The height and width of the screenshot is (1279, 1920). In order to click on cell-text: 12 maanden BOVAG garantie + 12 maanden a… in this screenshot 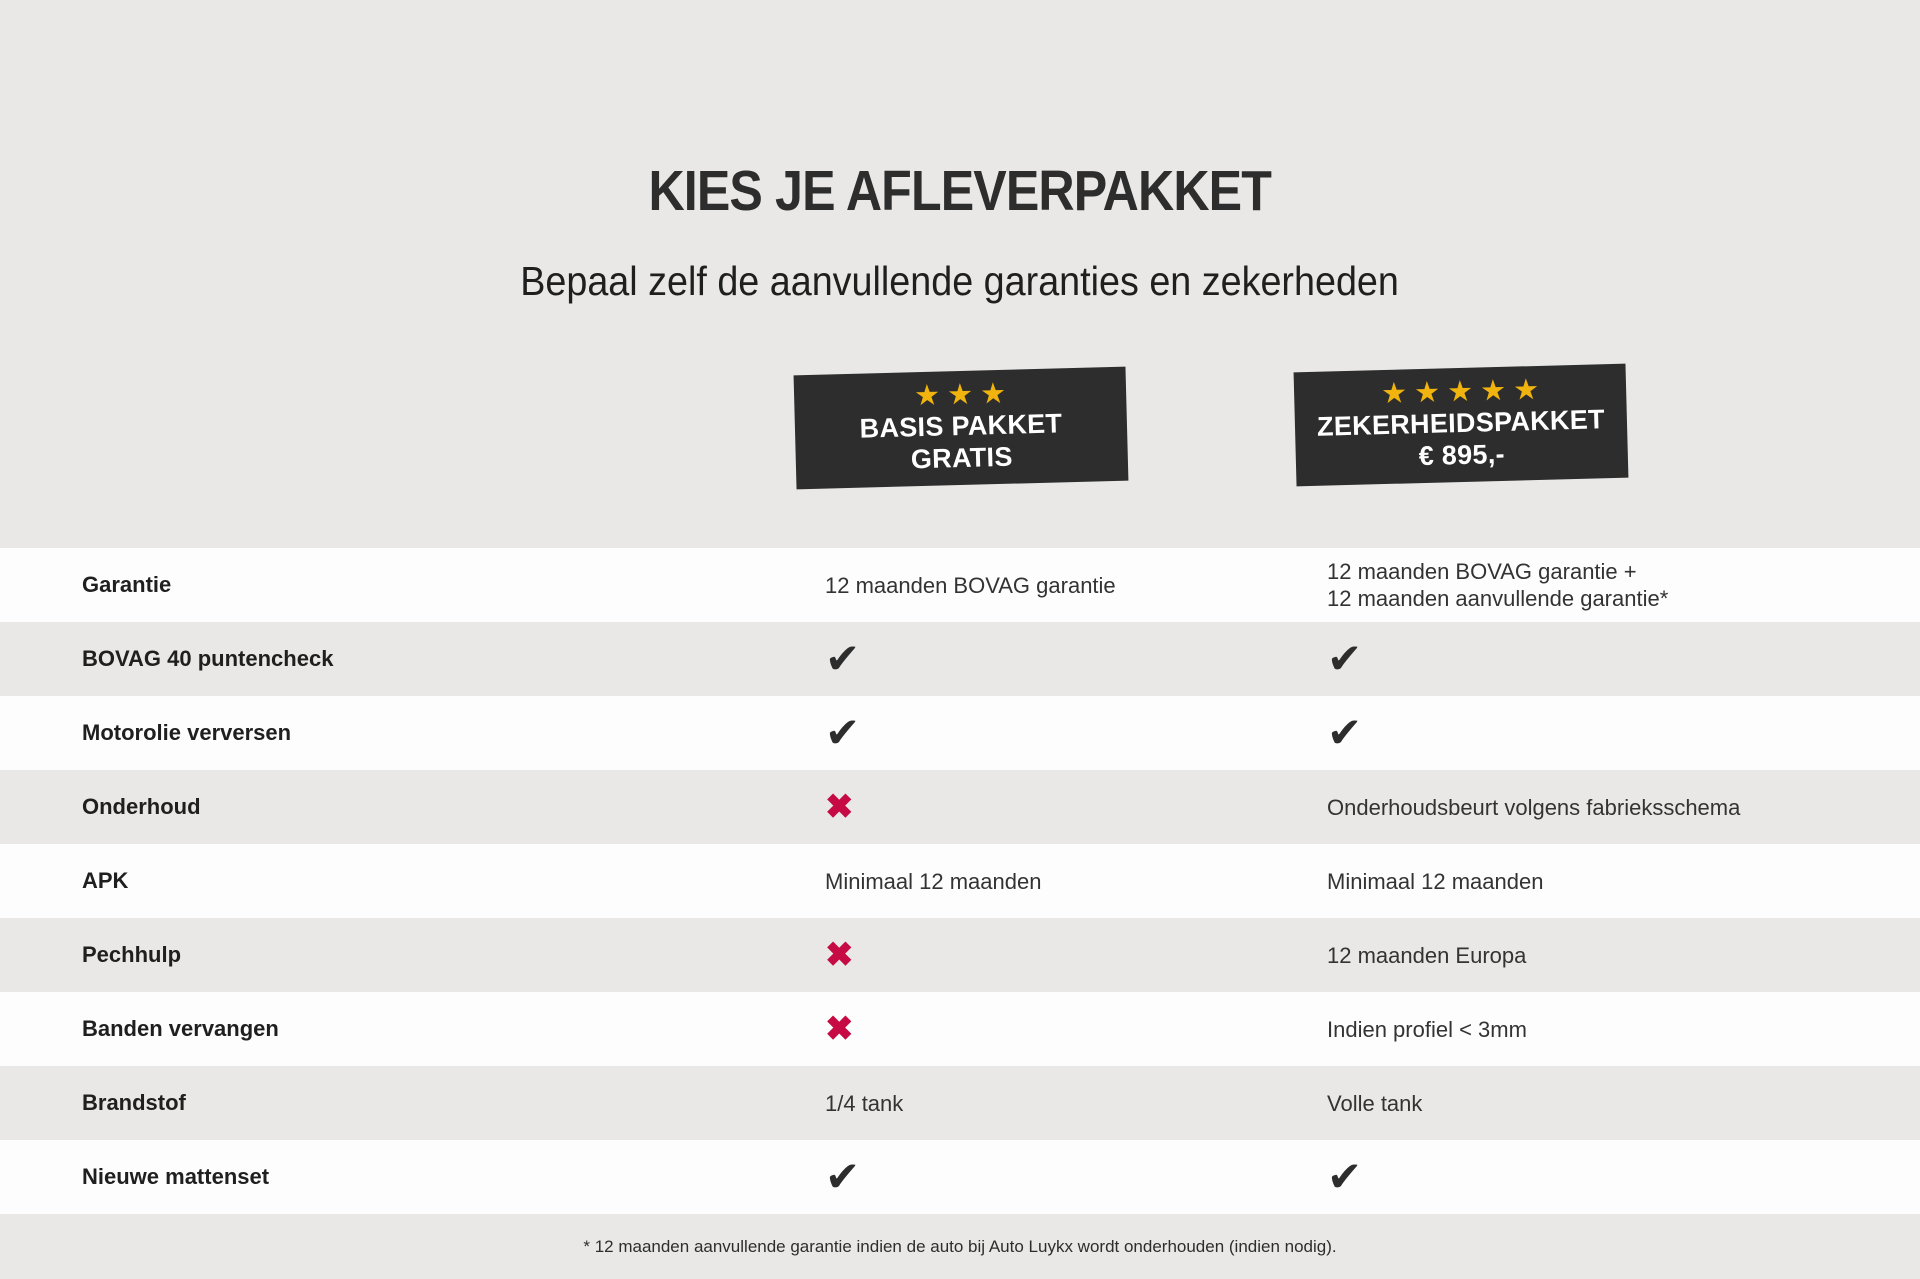, I will do `click(1498, 585)`.